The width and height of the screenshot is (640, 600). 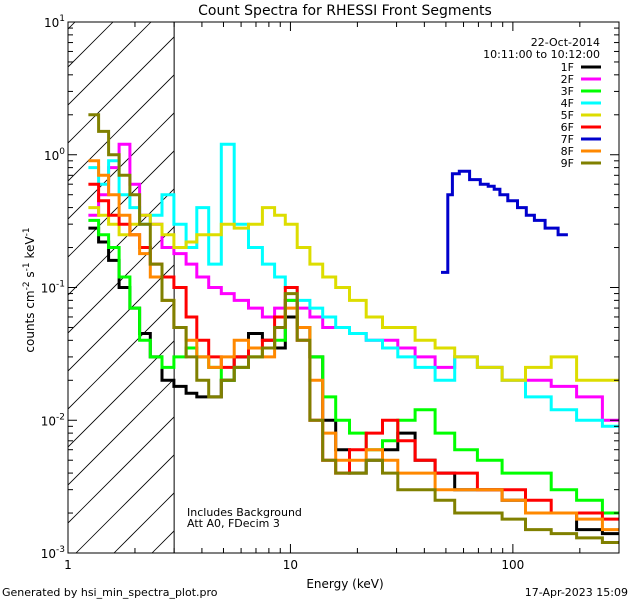 I want to click on legend-label-4F: 4F, so click(x=567, y=103).